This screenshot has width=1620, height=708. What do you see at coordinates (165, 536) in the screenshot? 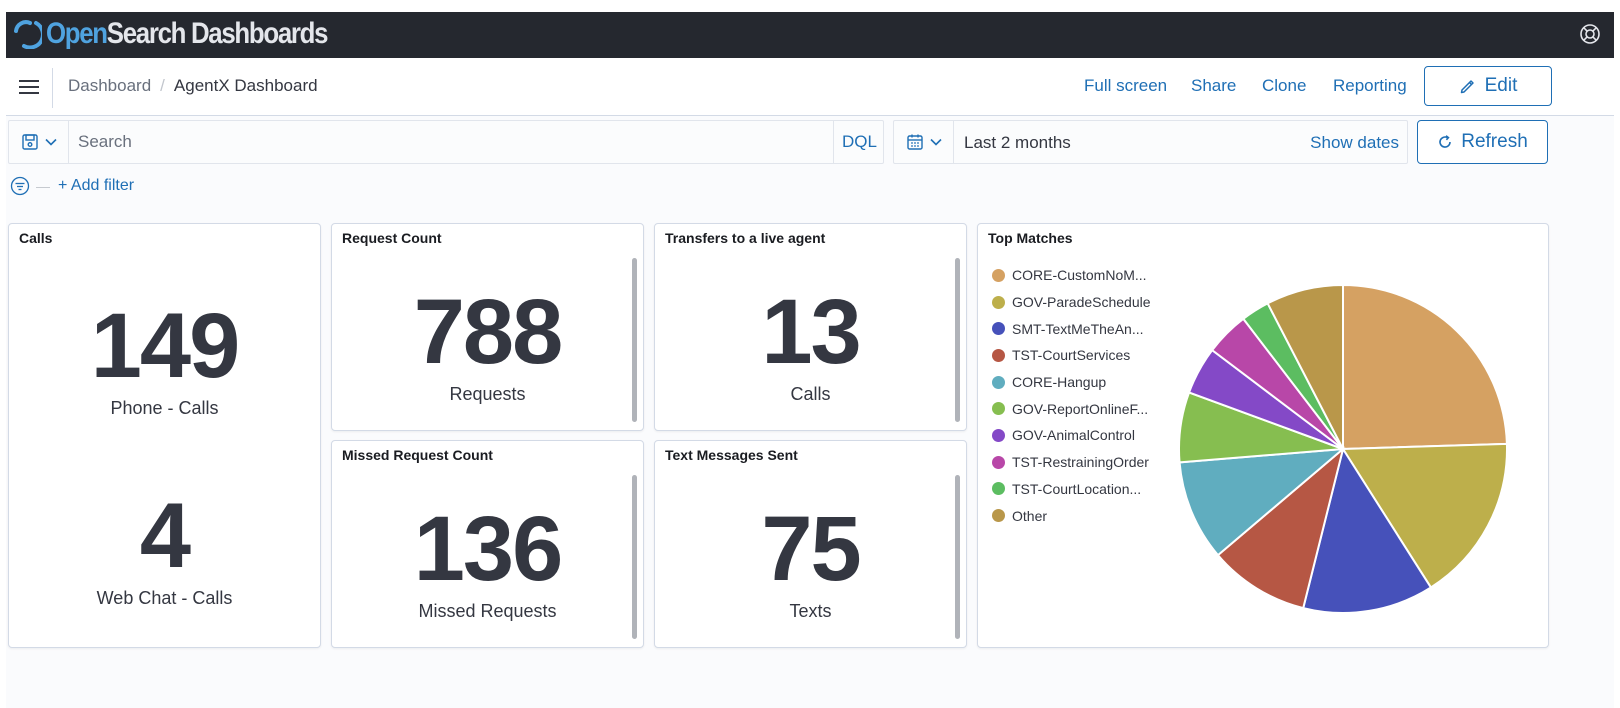
I see `web-chat-calls-value: 4` at bounding box center [165, 536].